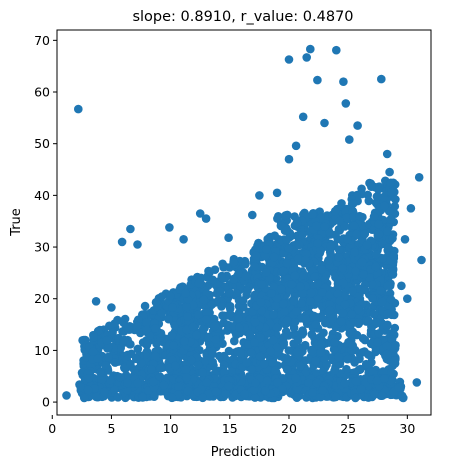 Image resolution: width=454 pixels, height=468 pixels. What do you see at coordinates (171, 428) in the screenshot?
I see `x-tick-label: 10` at bounding box center [171, 428].